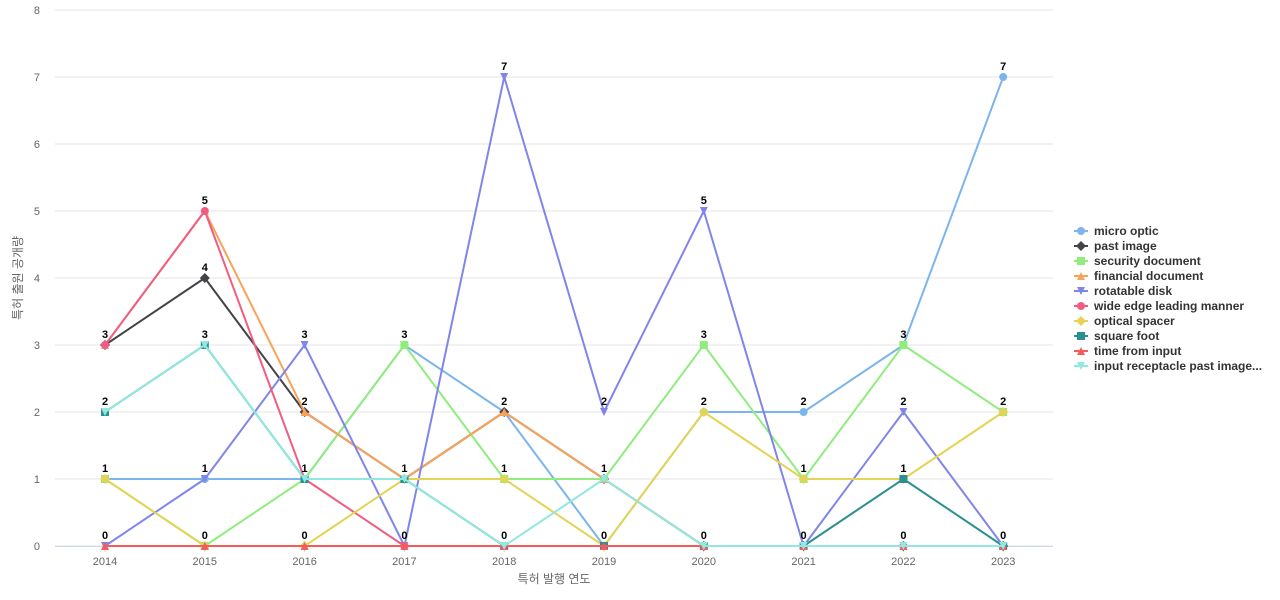  What do you see at coordinates (803, 562) in the screenshot?
I see `x-tick-label: 2021` at bounding box center [803, 562].